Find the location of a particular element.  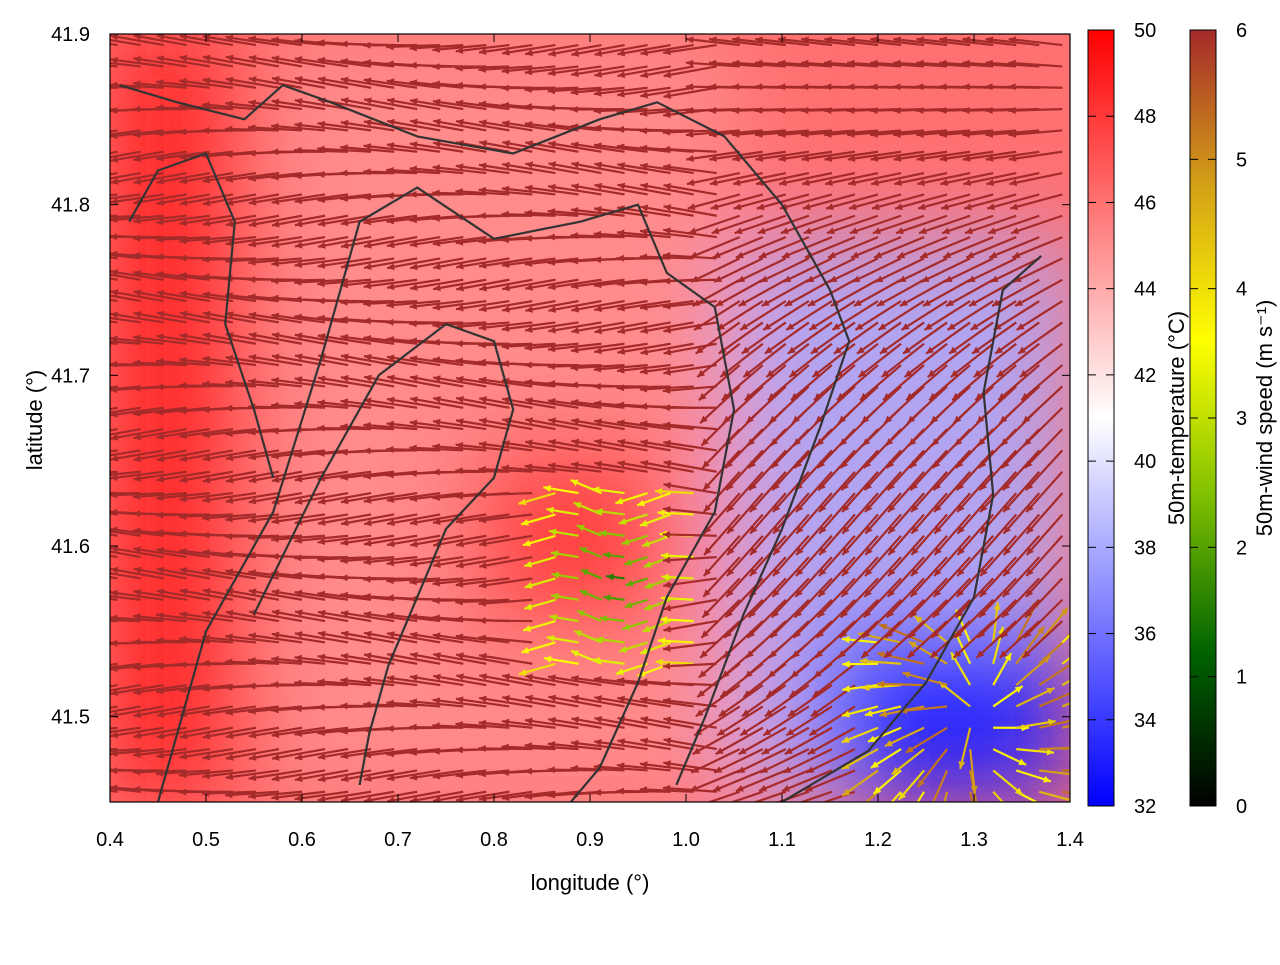

wind-colorbar-label: 50m-wind speed (m s⁻¹) is located at coordinates (1264, 418).